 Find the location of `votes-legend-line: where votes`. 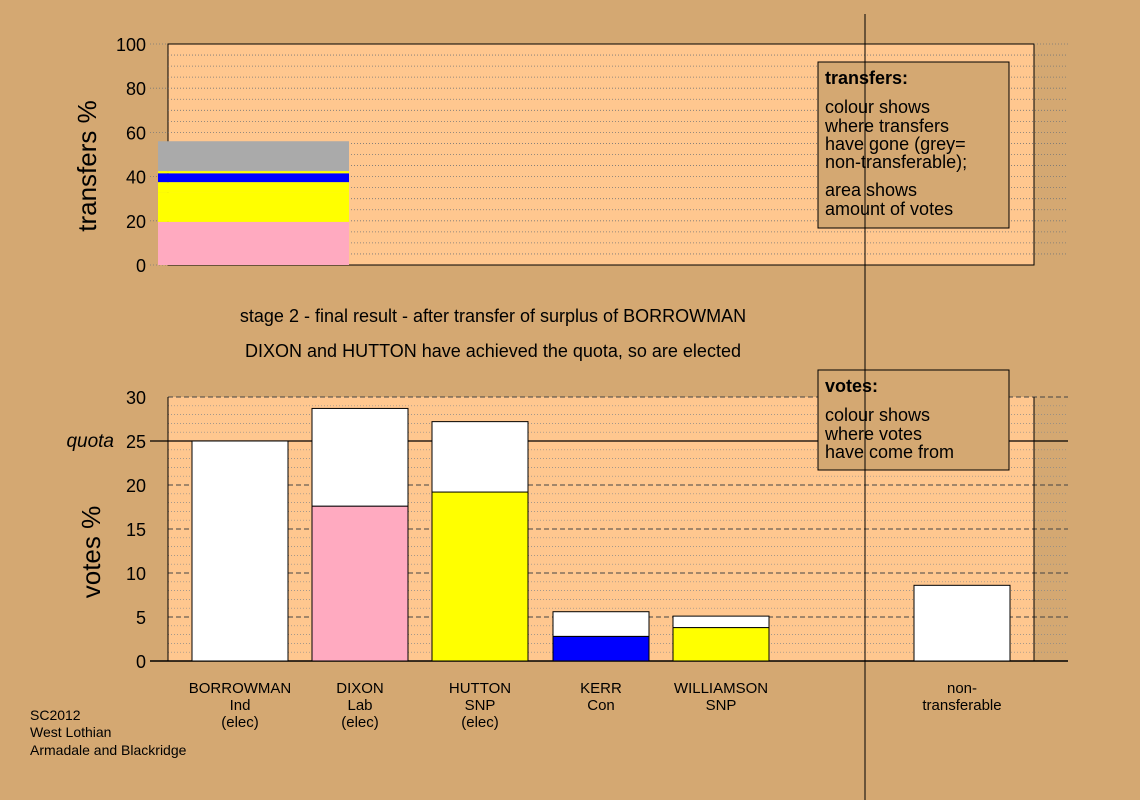

votes-legend-line: where votes is located at coordinates (873, 434).